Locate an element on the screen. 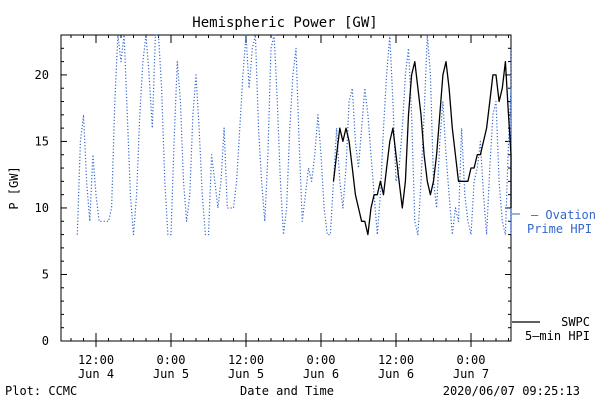 The height and width of the screenshot is (400, 600). legend-ovation-label-line2: Prime HPI is located at coordinates (559, 229).